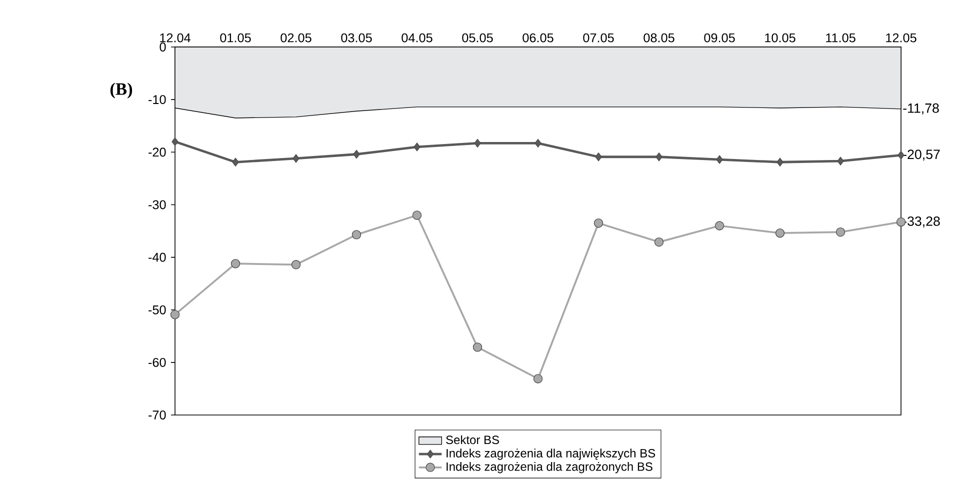  What do you see at coordinates (157, 152) in the screenshot?
I see `y-tick-label: -20` at bounding box center [157, 152].